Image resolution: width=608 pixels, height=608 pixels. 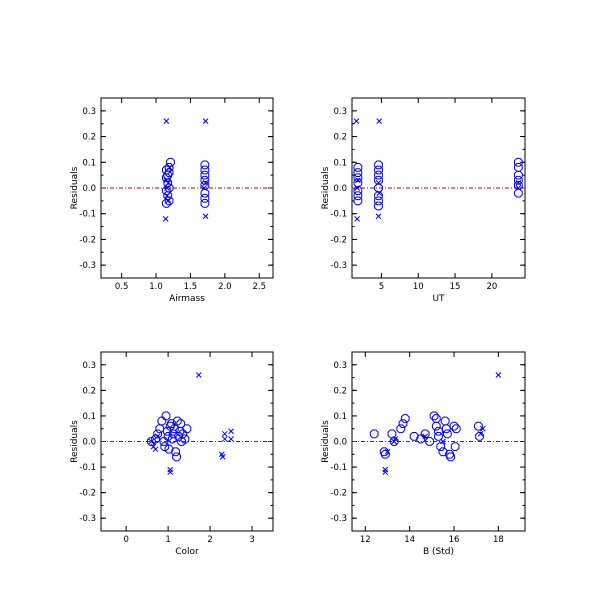 What do you see at coordinates (491, 287) in the screenshot?
I see `x-tick-label: 20` at bounding box center [491, 287].